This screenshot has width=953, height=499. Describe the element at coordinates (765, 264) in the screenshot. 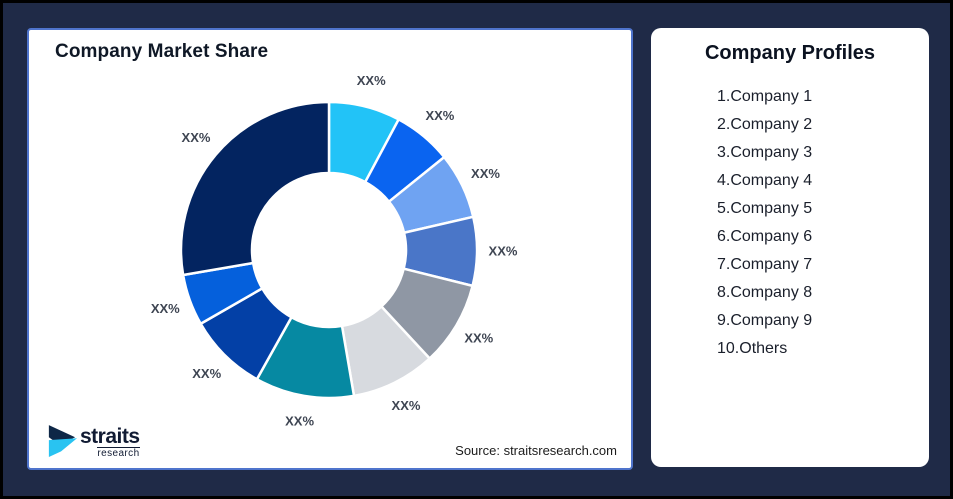

I see `list-item: 7.Company 7` at that location.